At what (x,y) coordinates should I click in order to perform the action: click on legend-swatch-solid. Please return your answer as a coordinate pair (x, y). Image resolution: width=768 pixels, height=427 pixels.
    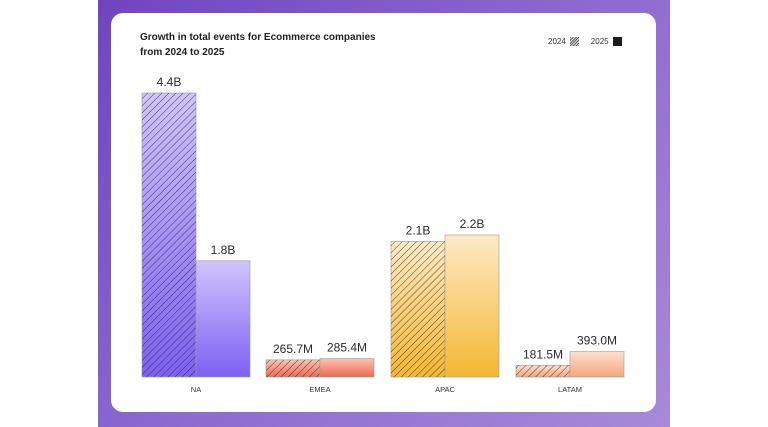
    Looking at the image, I should click on (617, 41).